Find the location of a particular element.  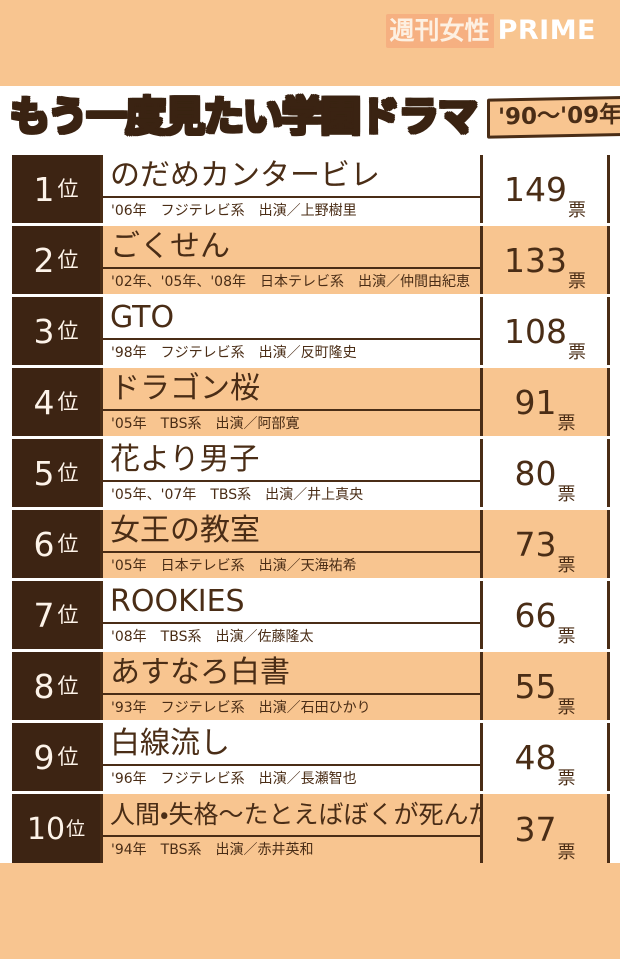

table-row: 3 位 GTO '98年 フジテレビ系 出演／反町隆史 108 票 is located at coordinates (311, 332).